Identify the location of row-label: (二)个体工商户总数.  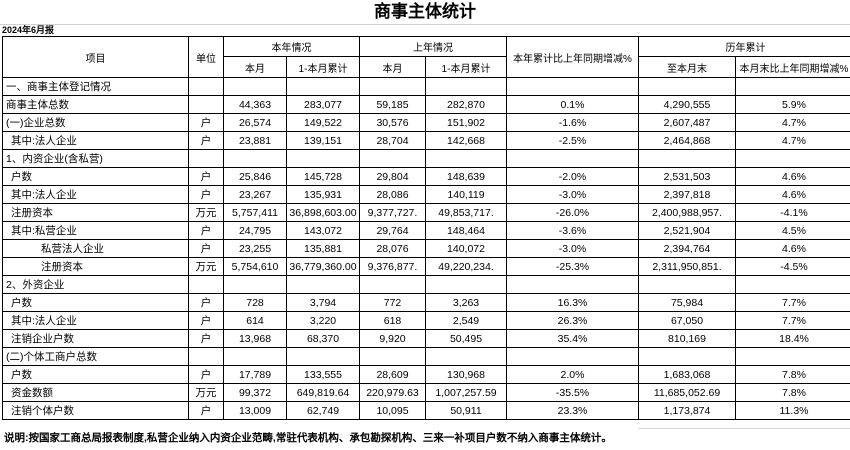
(95, 356).